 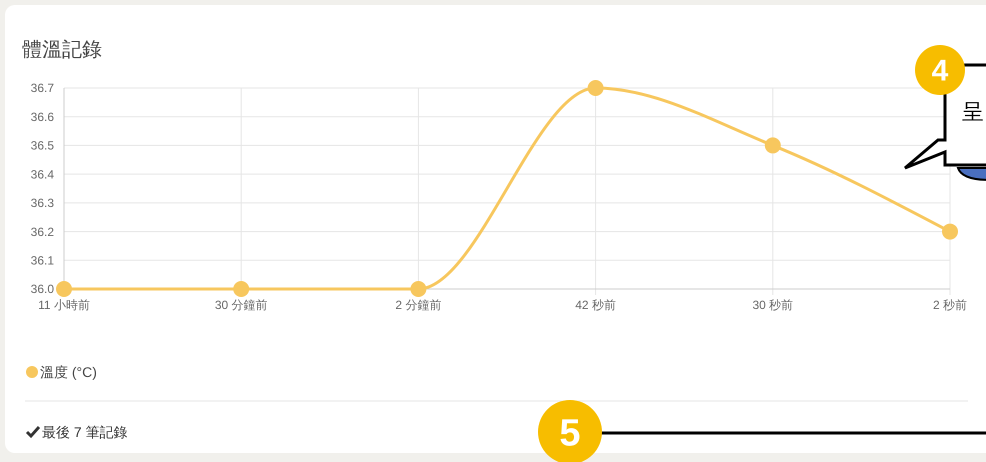 I want to click on chart-title: 體溫記錄, so click(x=62, y=50).